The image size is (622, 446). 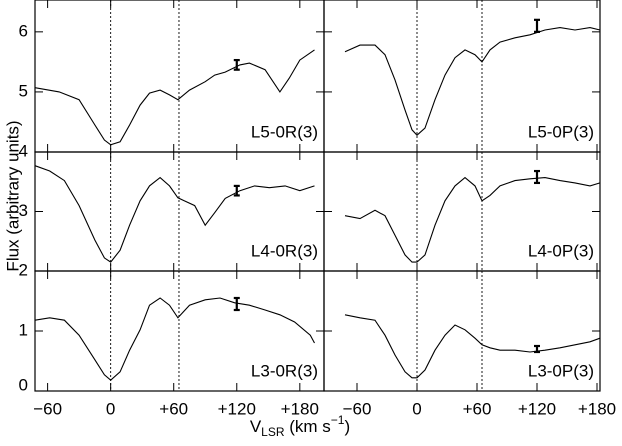 What do you see at coordinates (23, 384) in the screenshot?
I see `y-tick-label: 0` at bounding box center [23, 384].